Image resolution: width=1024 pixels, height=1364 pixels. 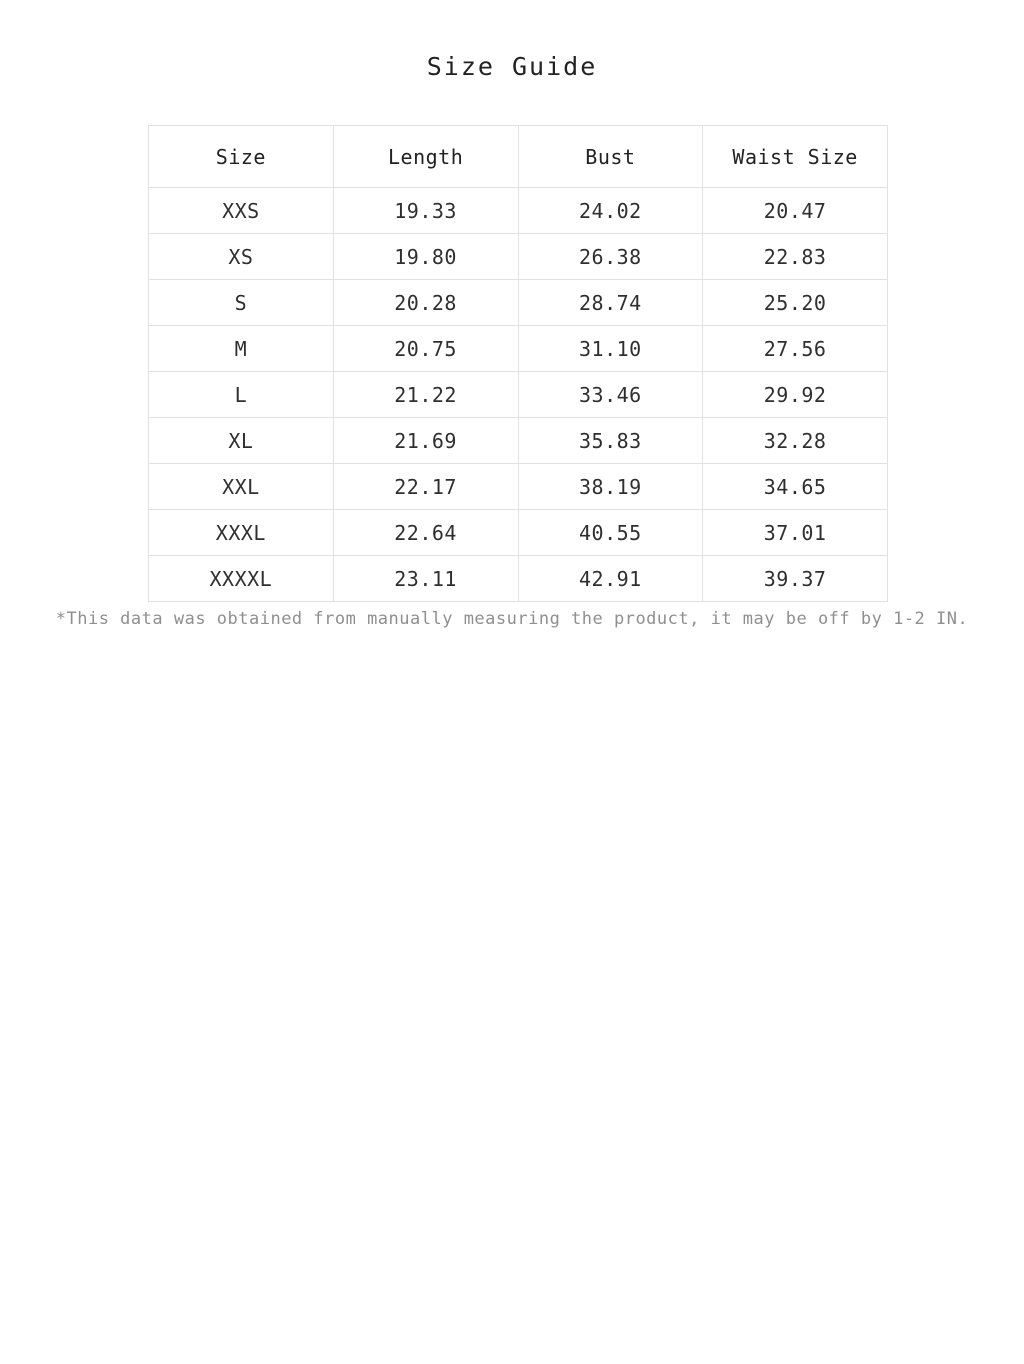 What do you see at coordinates (241, 302) in the screenshot?
I see `size-cell: S` at bounding box center [241, 302].